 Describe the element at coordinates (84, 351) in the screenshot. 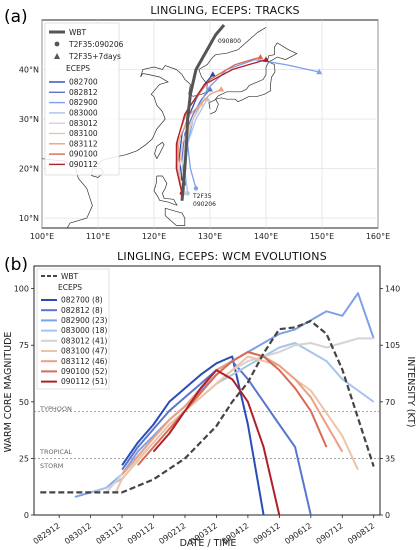

I see `legend-b-label-083100: 083100 (47)` at that location.